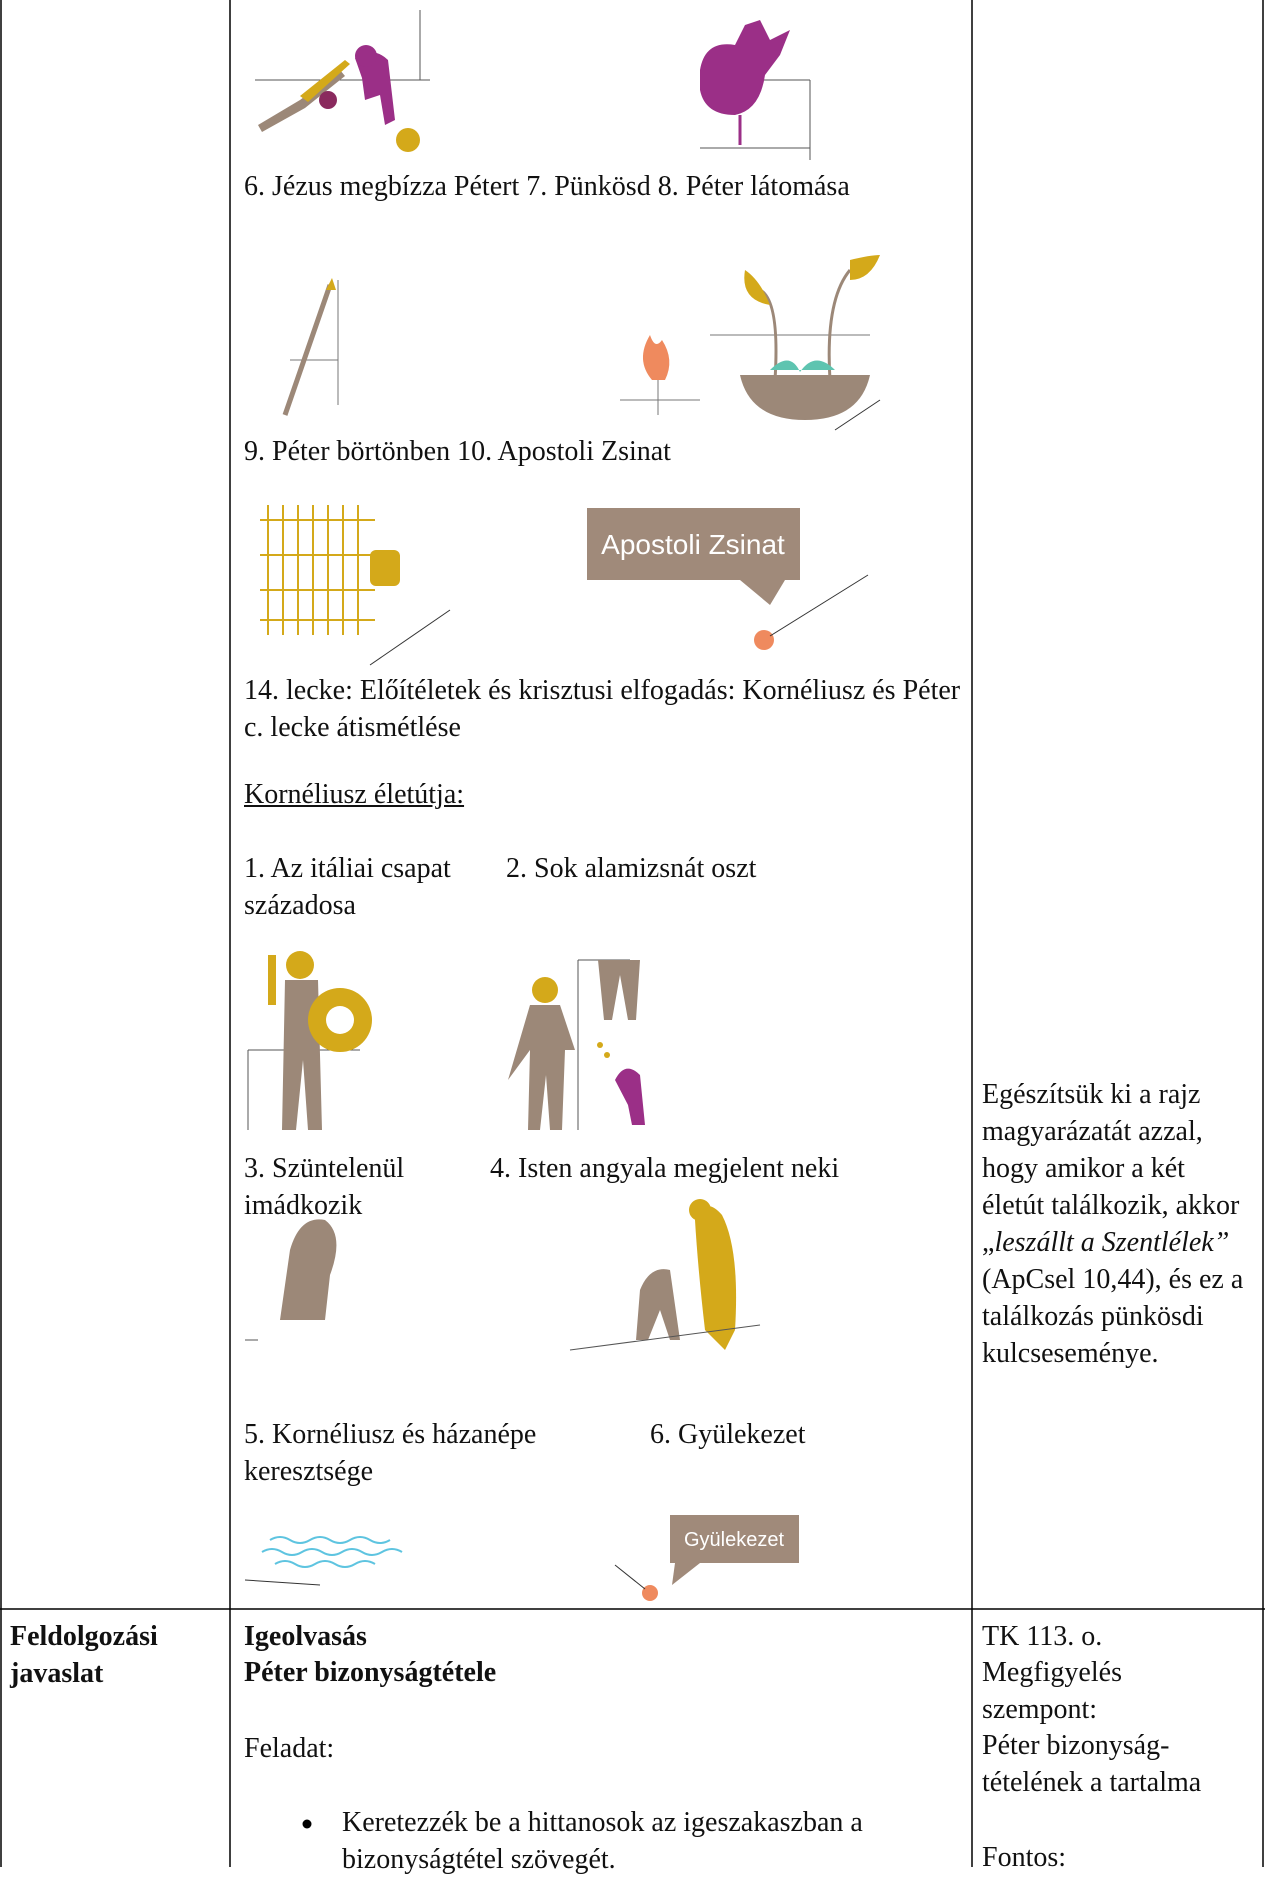 This screenshot has width=1265, height=1878. What do you see at coordinates (332, 1552) in the screenshot?
I see `illustration-water` at bounding box center [332, 1552].